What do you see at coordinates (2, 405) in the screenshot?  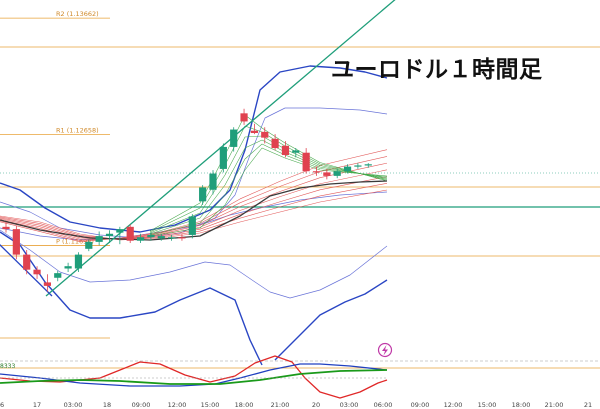 I see `x-tick-label: 16` at bounding box center [2, 405].